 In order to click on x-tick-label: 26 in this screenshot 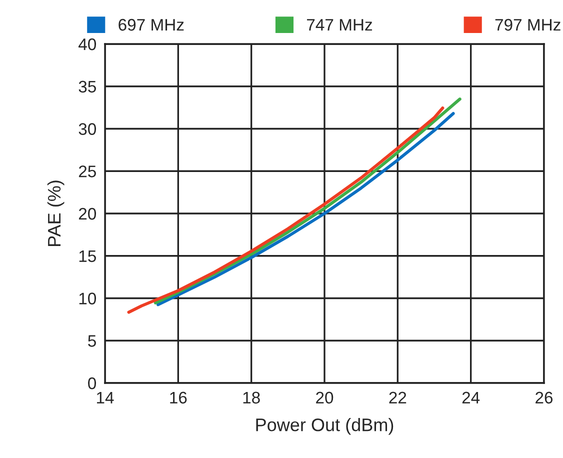, I will do `click(544, 398)`.